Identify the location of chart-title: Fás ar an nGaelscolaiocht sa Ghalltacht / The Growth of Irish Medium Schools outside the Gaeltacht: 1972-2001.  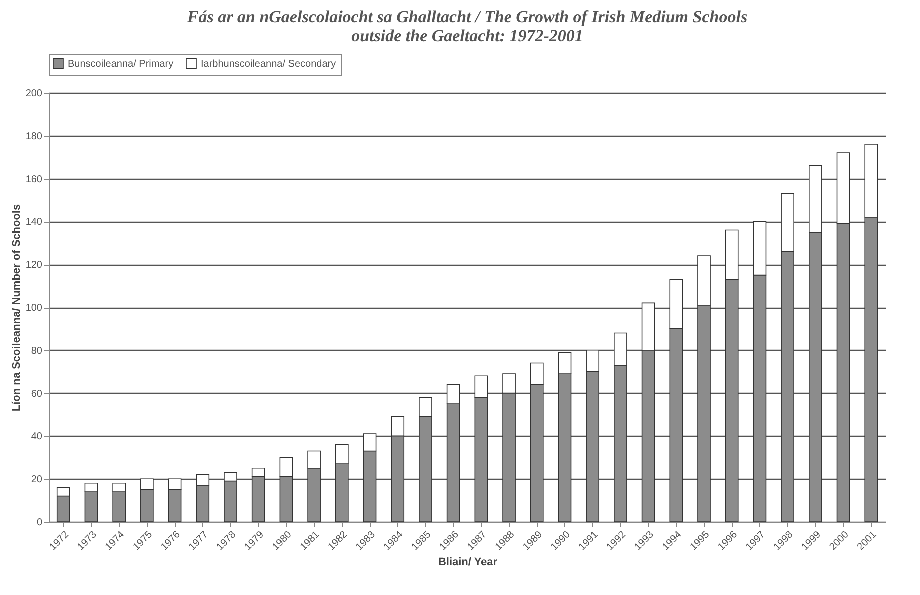
(467, 27).